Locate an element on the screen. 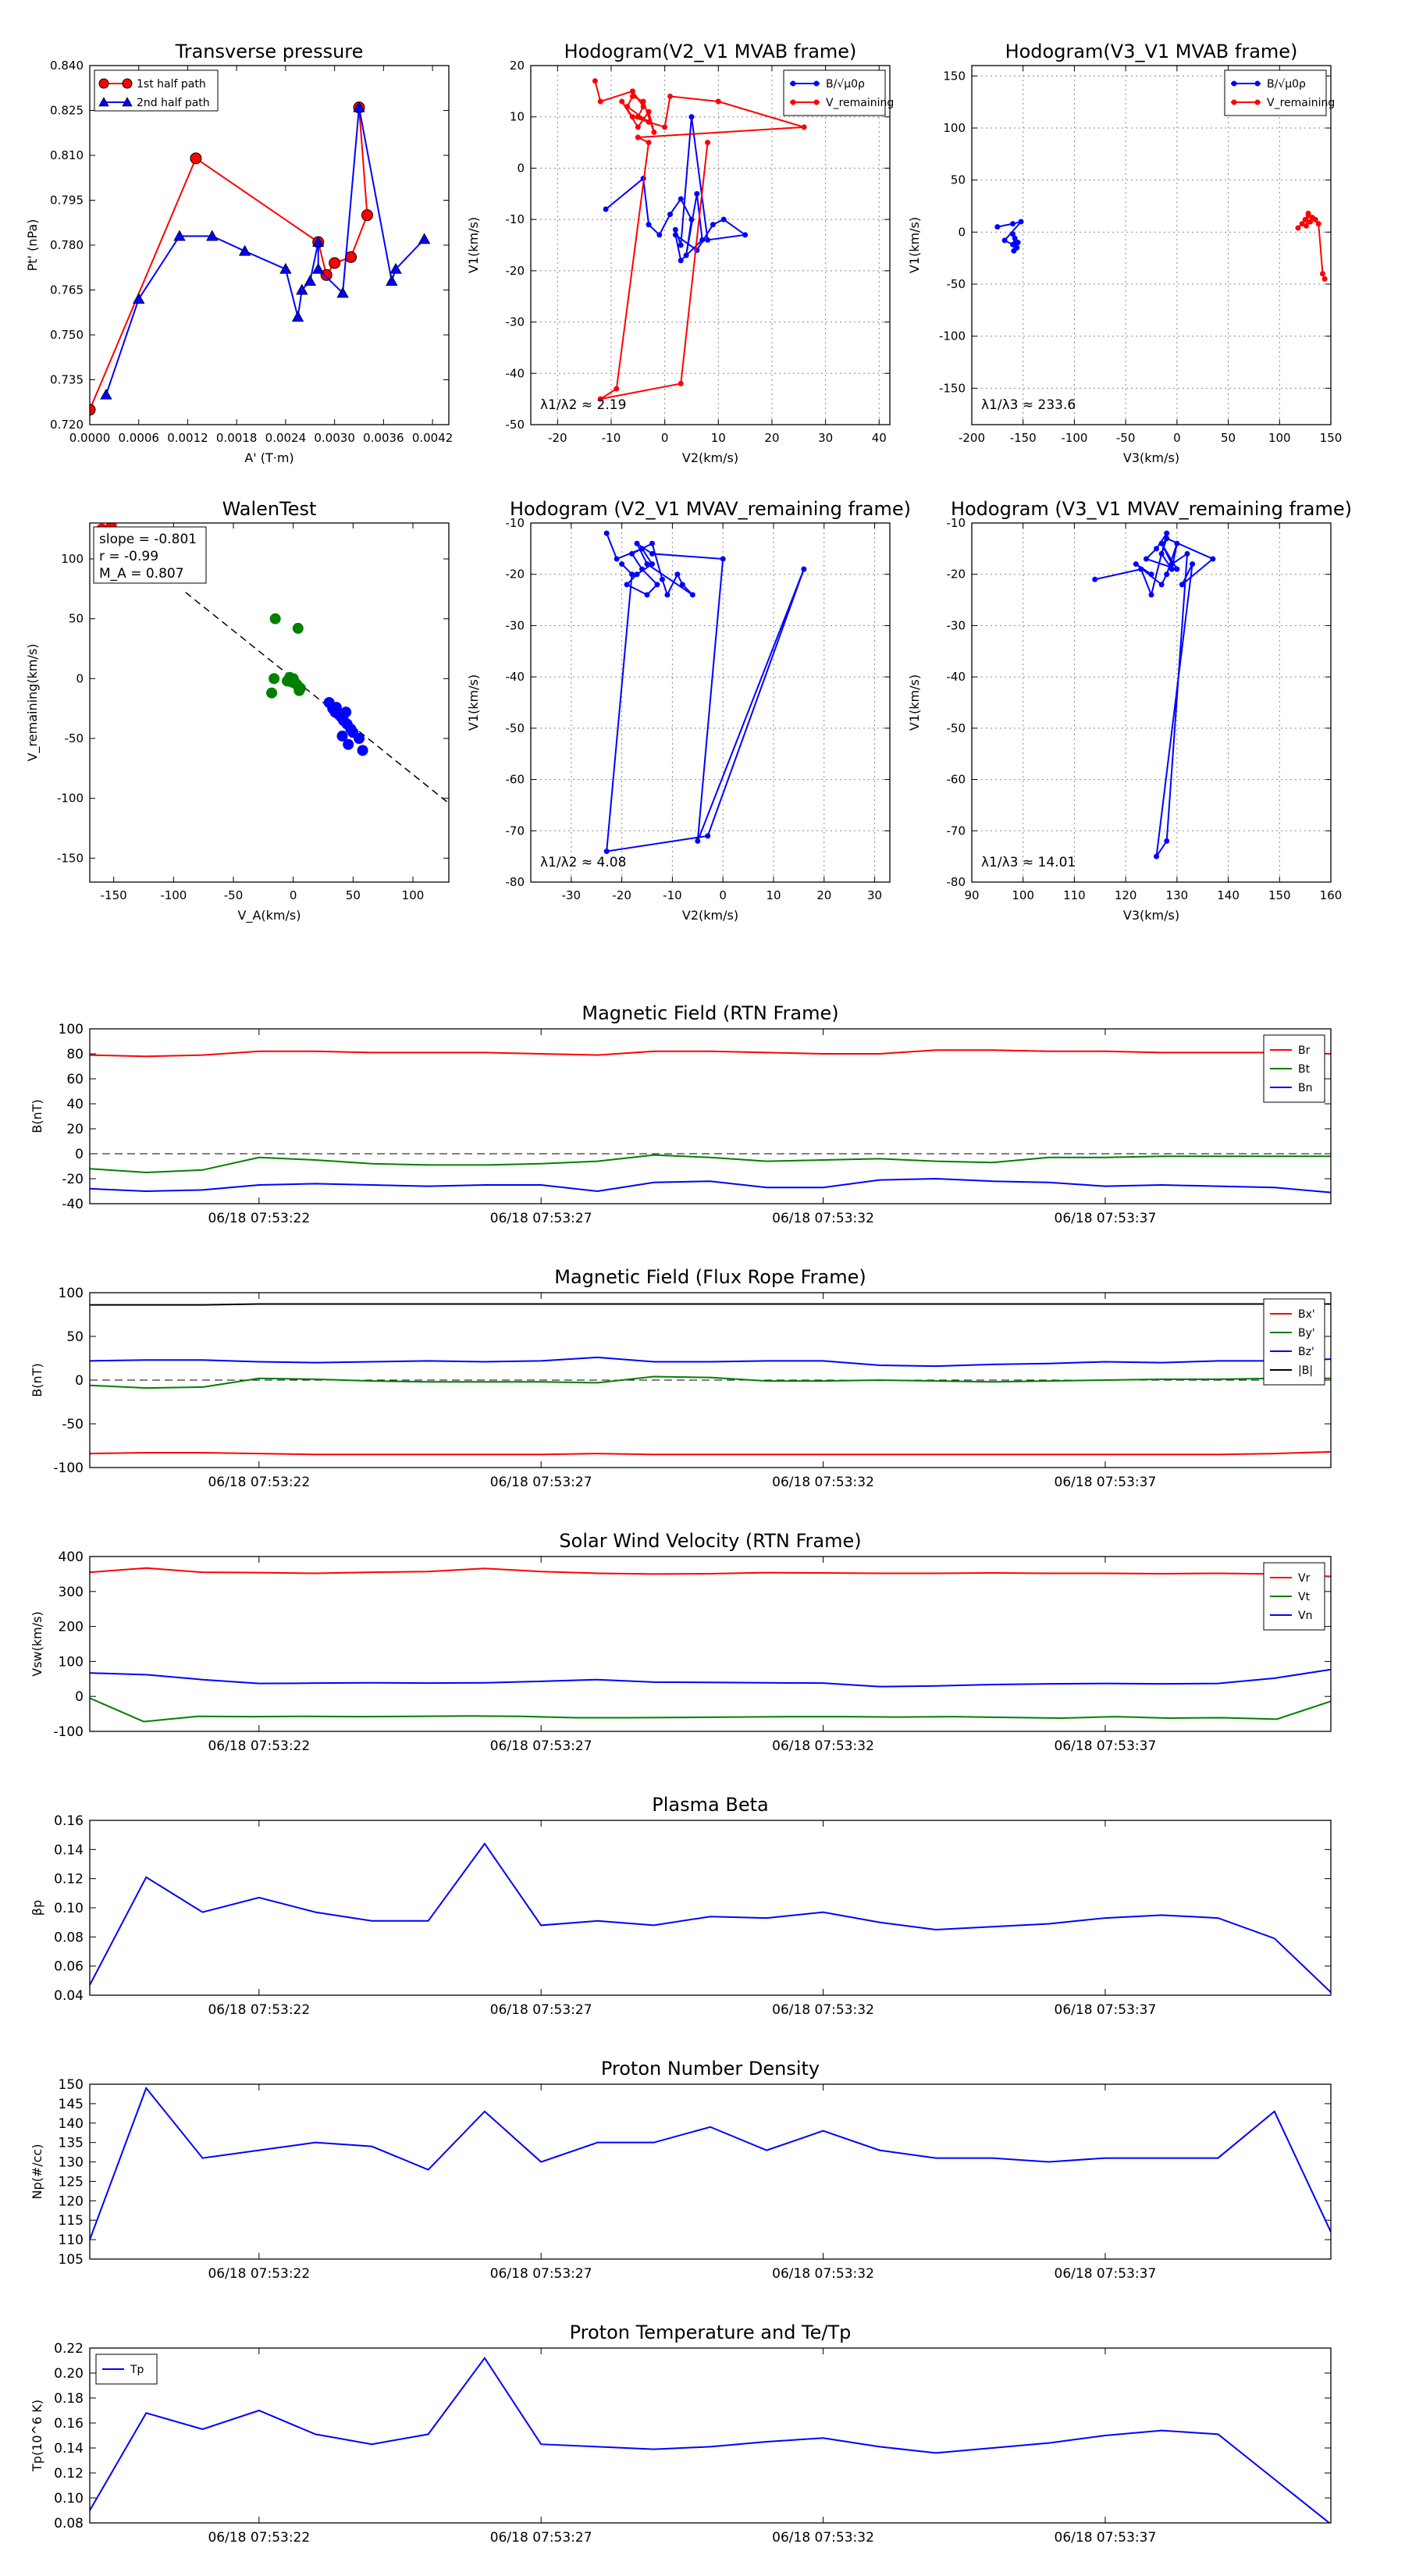 The image size is (1405, 2576). y-tick-label: -30 is located at coordinates (957, 625).